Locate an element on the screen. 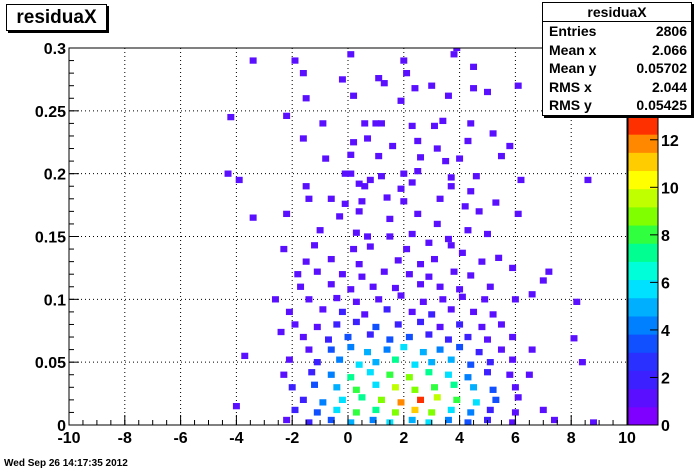  x-tick-label: 2 is located at coordinates (403, 438).